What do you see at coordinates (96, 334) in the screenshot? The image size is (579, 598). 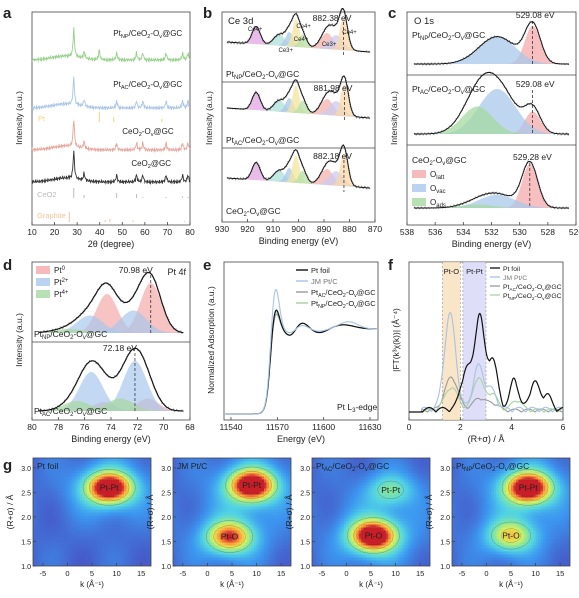 I see `label-part: @GC` at bounding box center [96, 334].